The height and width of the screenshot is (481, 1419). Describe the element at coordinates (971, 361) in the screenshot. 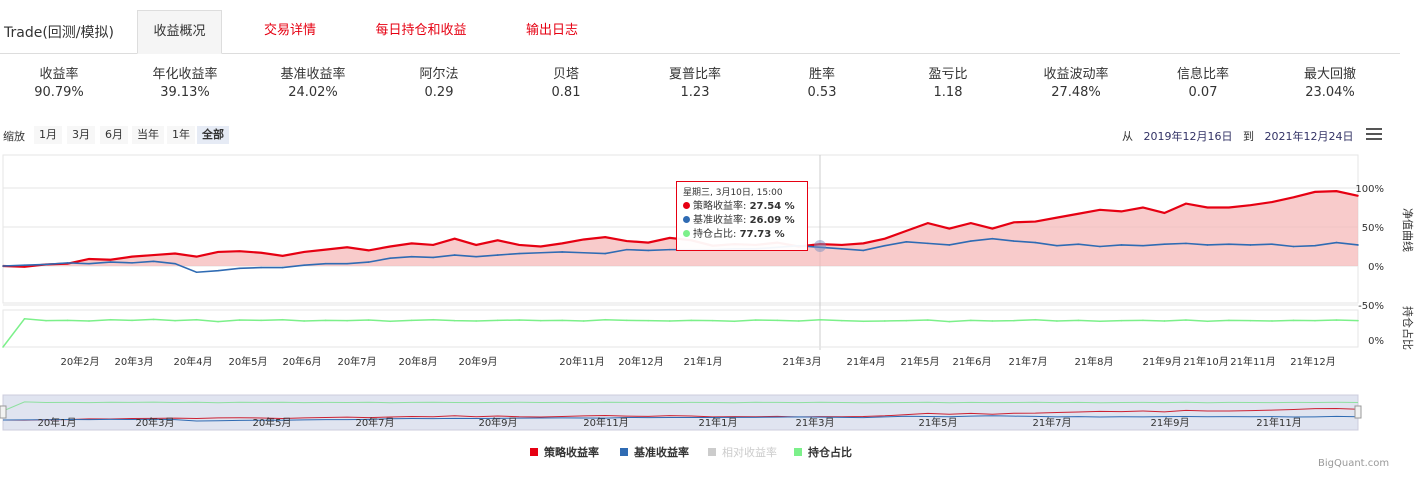

I see `x-tick-label: 21年6月` at that location.